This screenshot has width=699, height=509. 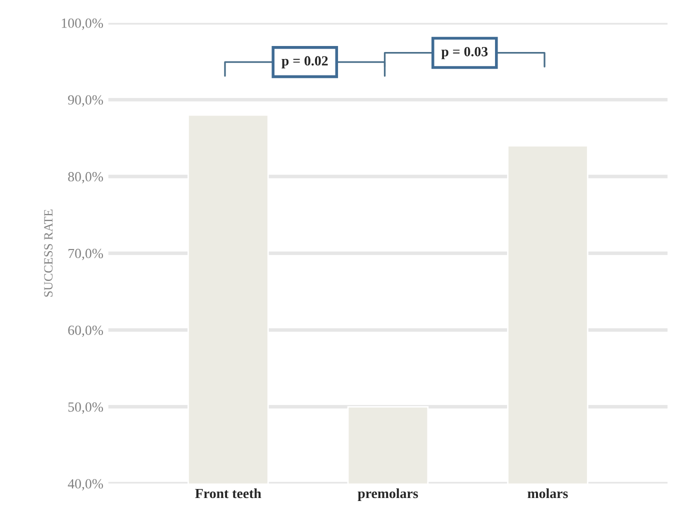 What do you see at coordinates (464, 53) in the screenshot?
I see `annotation: p = 0.03` at bounding box center [464, 53].